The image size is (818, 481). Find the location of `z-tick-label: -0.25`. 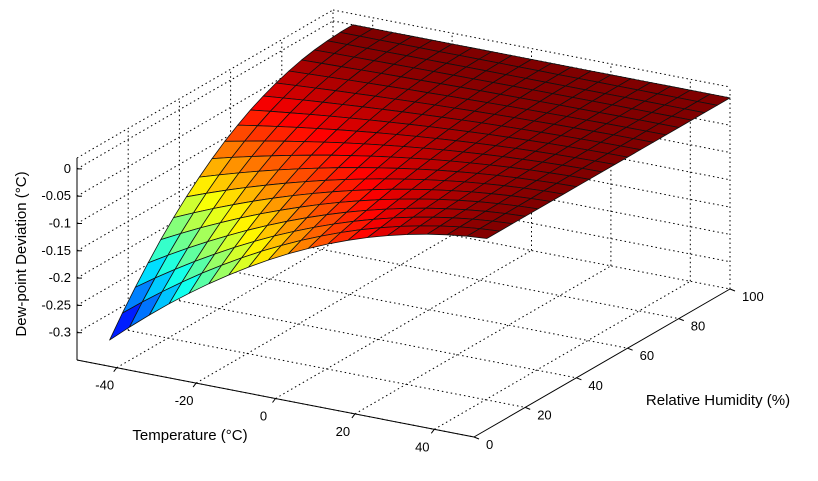

z-tick-label: -0.25 is located at coordinates (56, 304).